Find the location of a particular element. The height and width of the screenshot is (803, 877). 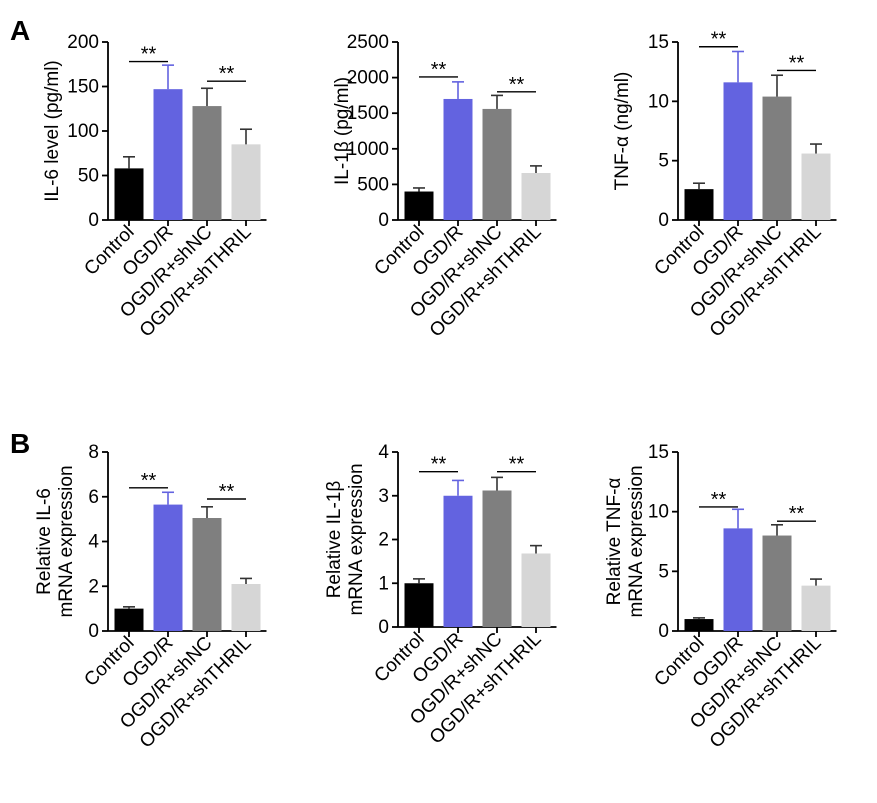

y-axis-label: Relative TNF-α is located at coordinates (614, 542).